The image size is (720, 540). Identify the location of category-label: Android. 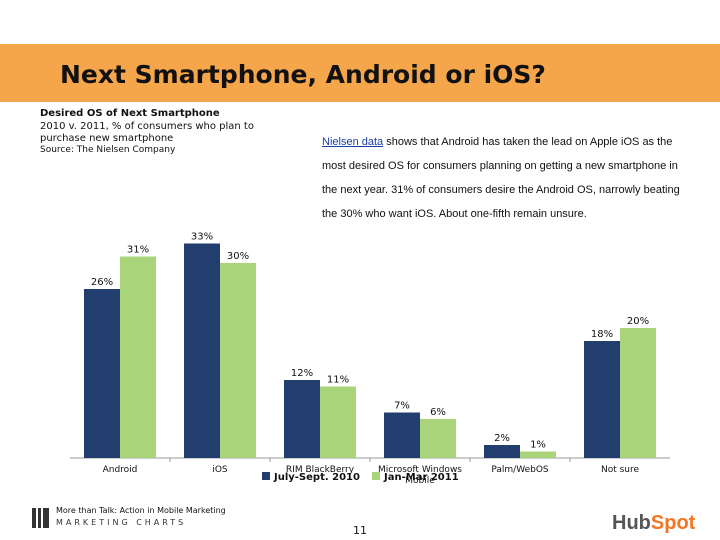
(120, 470).